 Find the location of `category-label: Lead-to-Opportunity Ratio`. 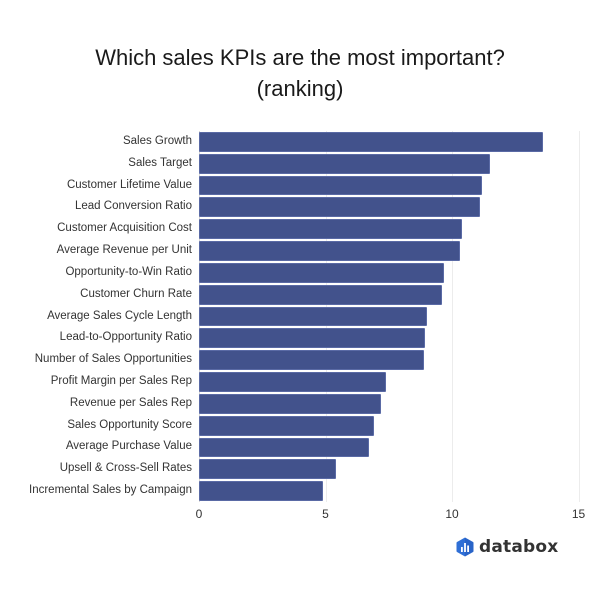

category-label: Lead-to-Opportunity Ratio is located at coordinates (125, 337).